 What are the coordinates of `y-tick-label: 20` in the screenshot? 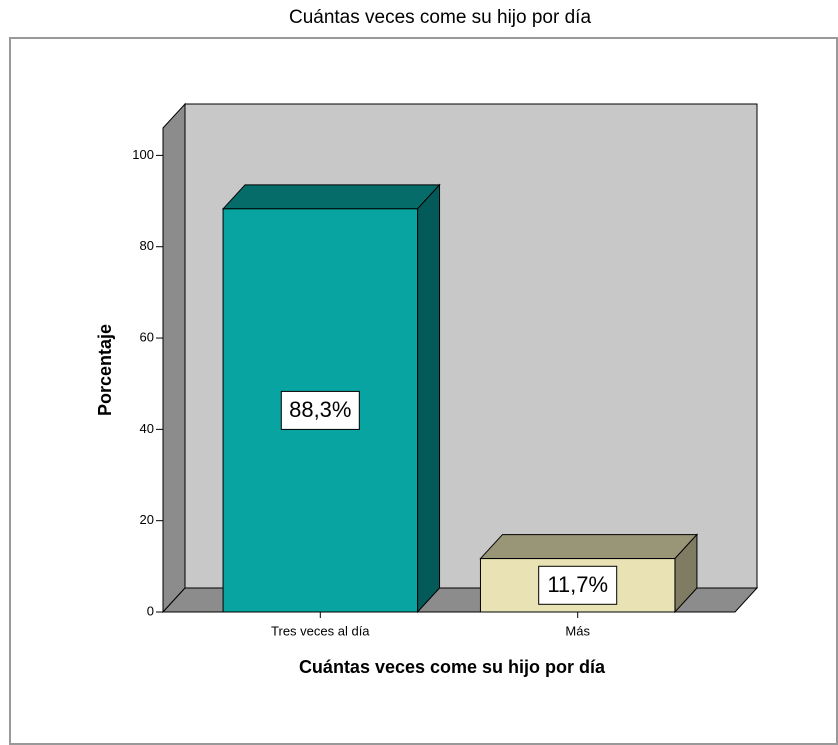 It's located at (147, 519).